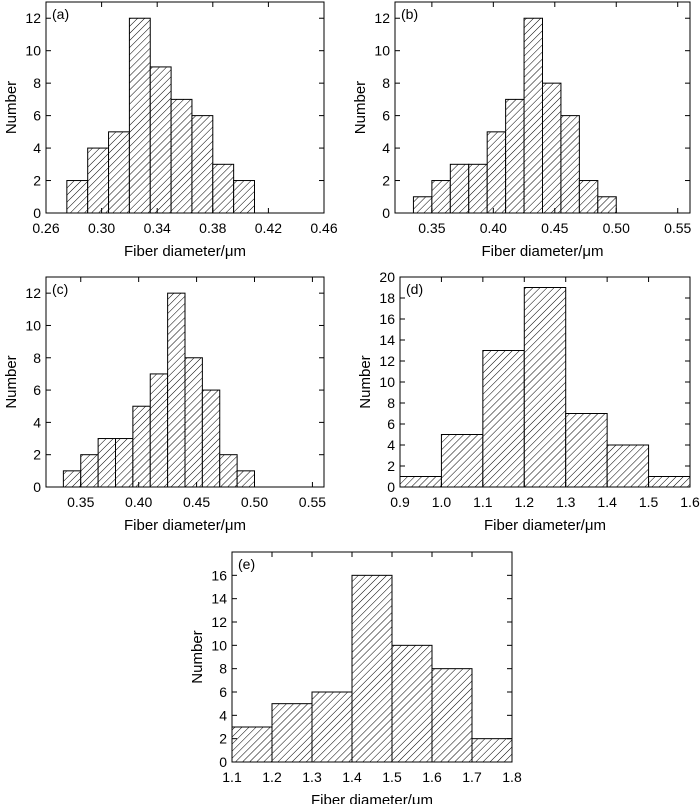 Image resolution: width=700 pixels, height=804 pixels. What do you see at coordinates (690, 502) in the screenshot?
I see `x-tick-label: 1.6` at bounding box center [690, 502].